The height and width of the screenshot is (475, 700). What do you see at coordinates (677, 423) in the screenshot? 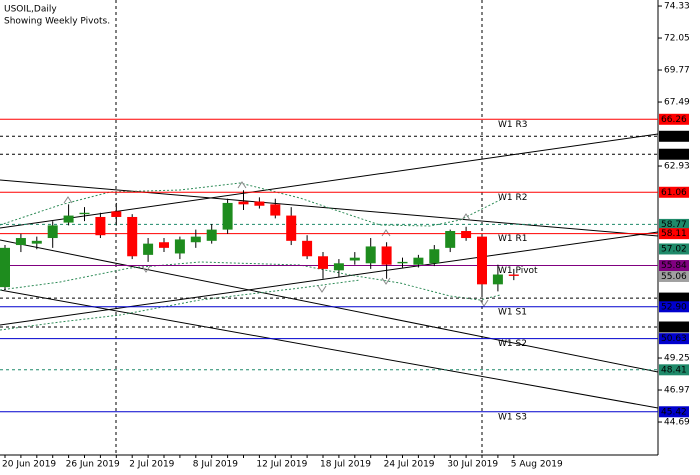
I see `y-tick-label: 44.69` at bounding box center [677, 423].